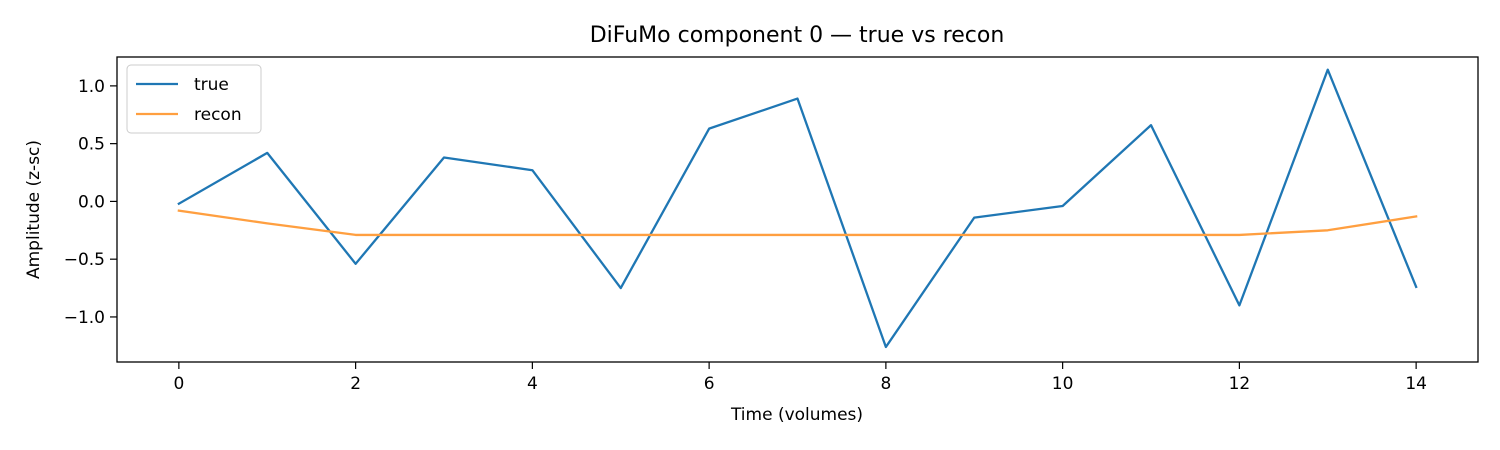 The width and height of the screenshot is (1500, 450). What do you see at coordinates (1240, 384) in the screenshot?
I see `x-tick-label: 12` at bounding box center [1240, 384].